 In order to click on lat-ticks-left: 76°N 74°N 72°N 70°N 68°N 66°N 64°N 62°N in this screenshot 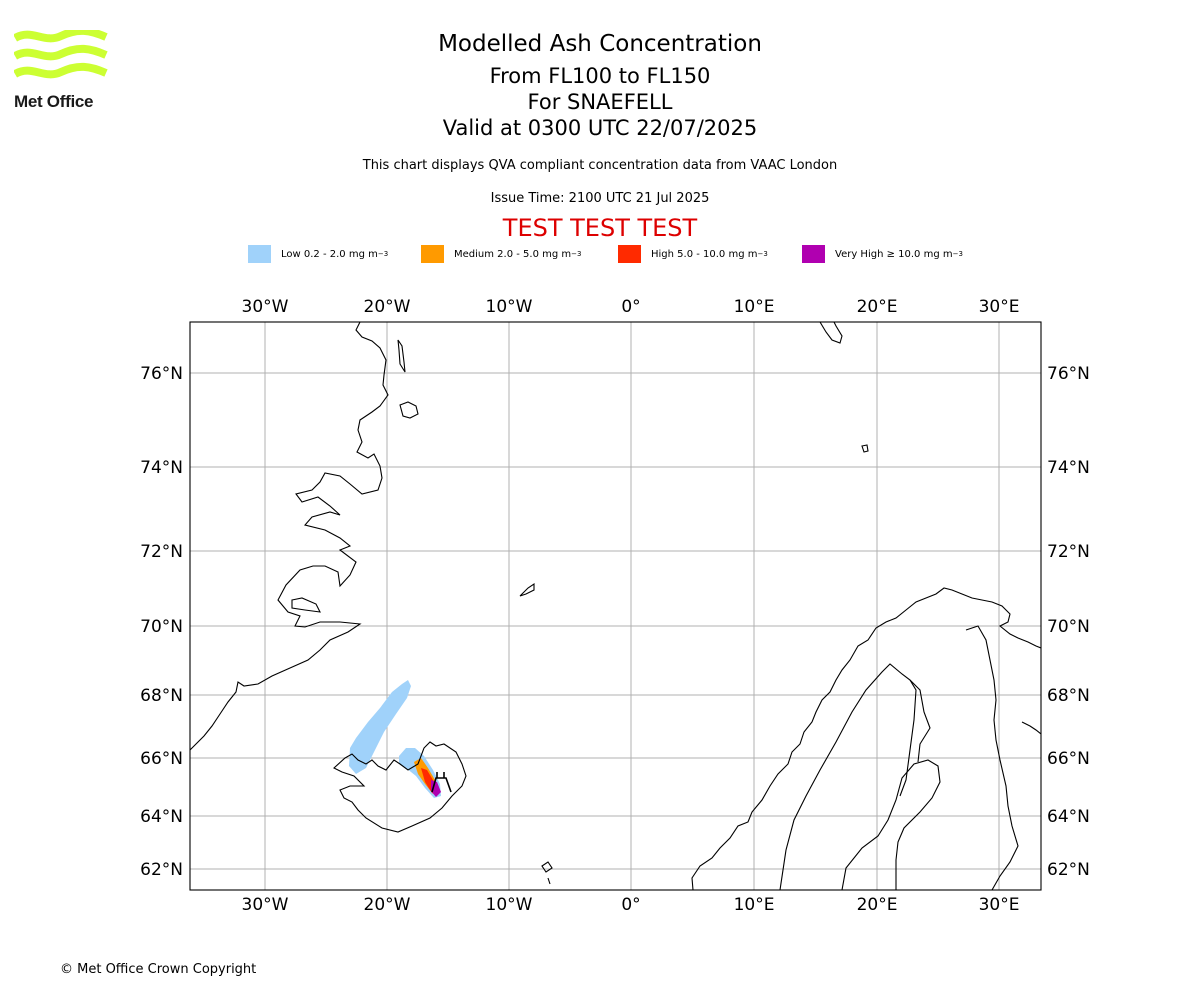, I will do `click(161, 622)`.